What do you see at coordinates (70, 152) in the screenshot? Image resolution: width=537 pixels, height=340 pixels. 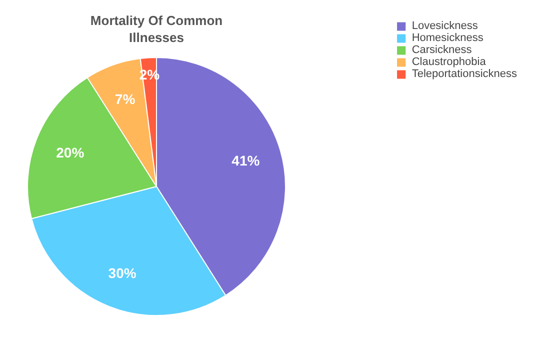 I see `data-label: 20%` at bounding box center [70, 152].